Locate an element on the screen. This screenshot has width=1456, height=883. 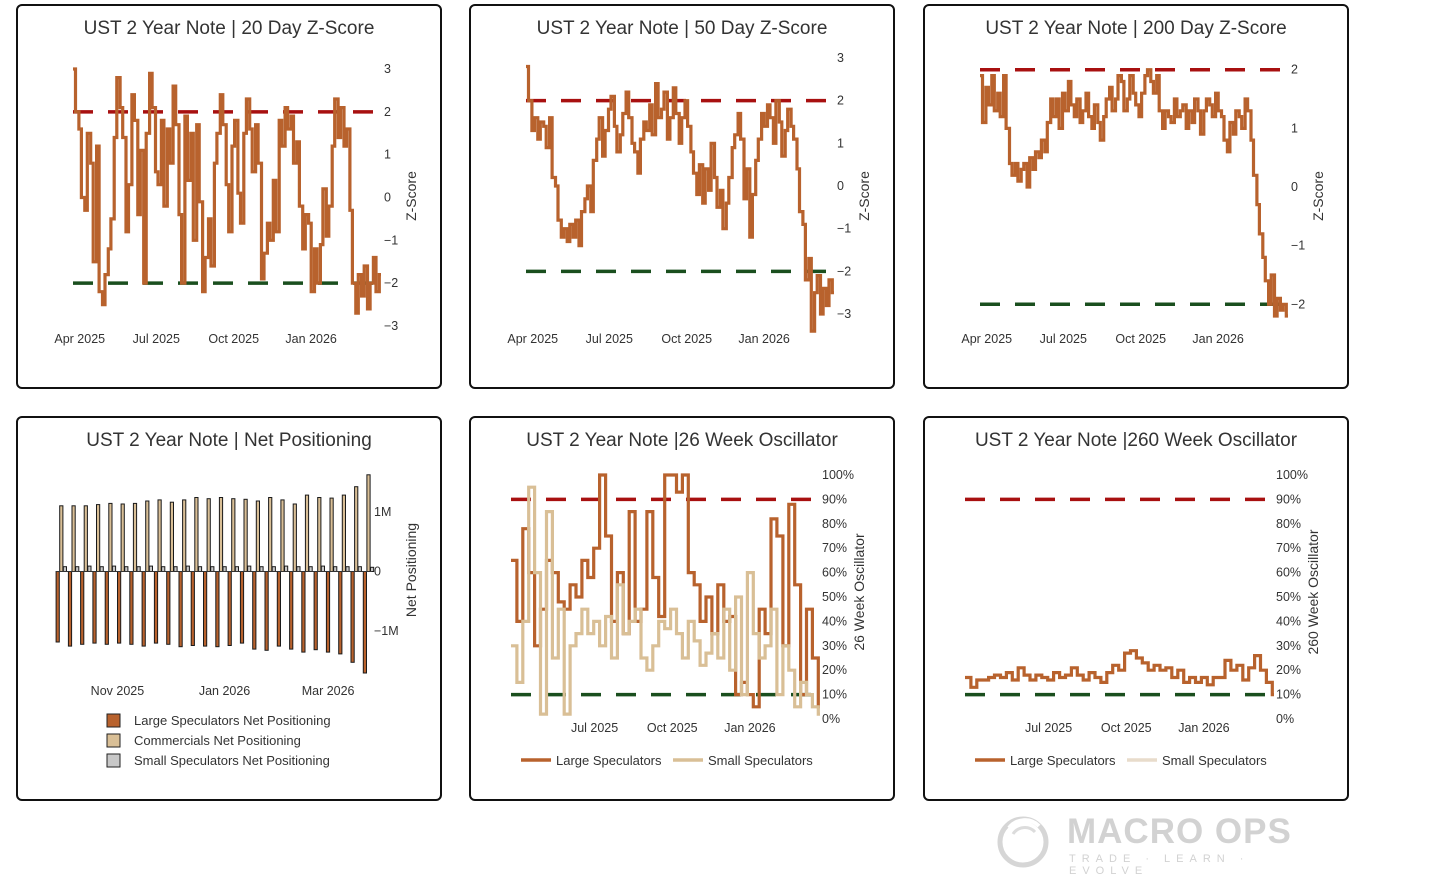
y-tick-label: 1M is located at coordinates (382, 512).